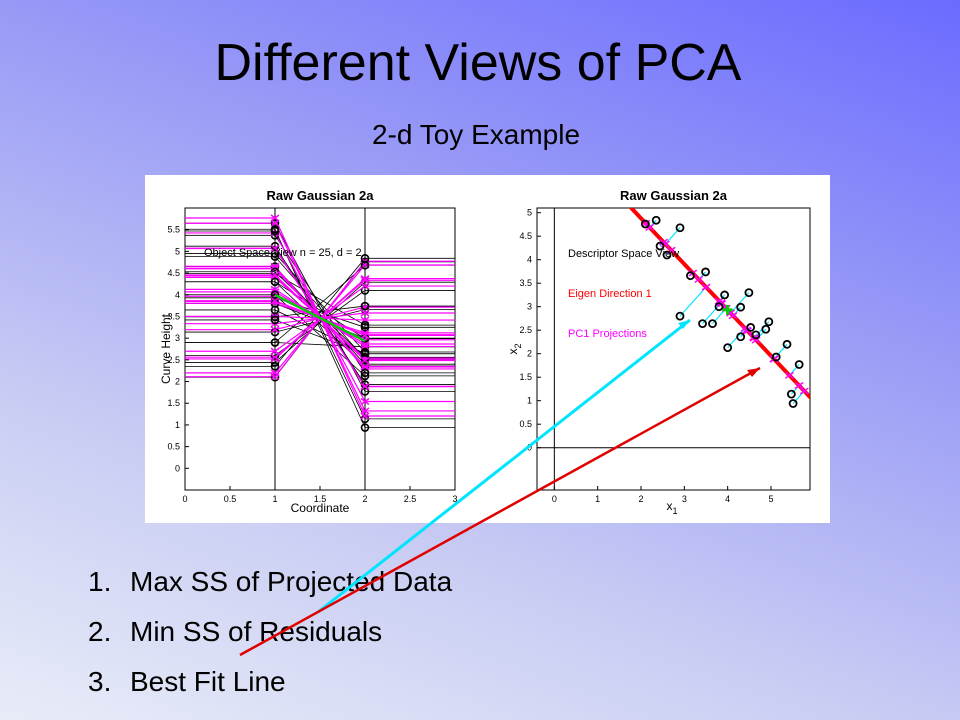 The image size is (960, 720). I want to click on x-tick-label: 5, so click(770, 499).